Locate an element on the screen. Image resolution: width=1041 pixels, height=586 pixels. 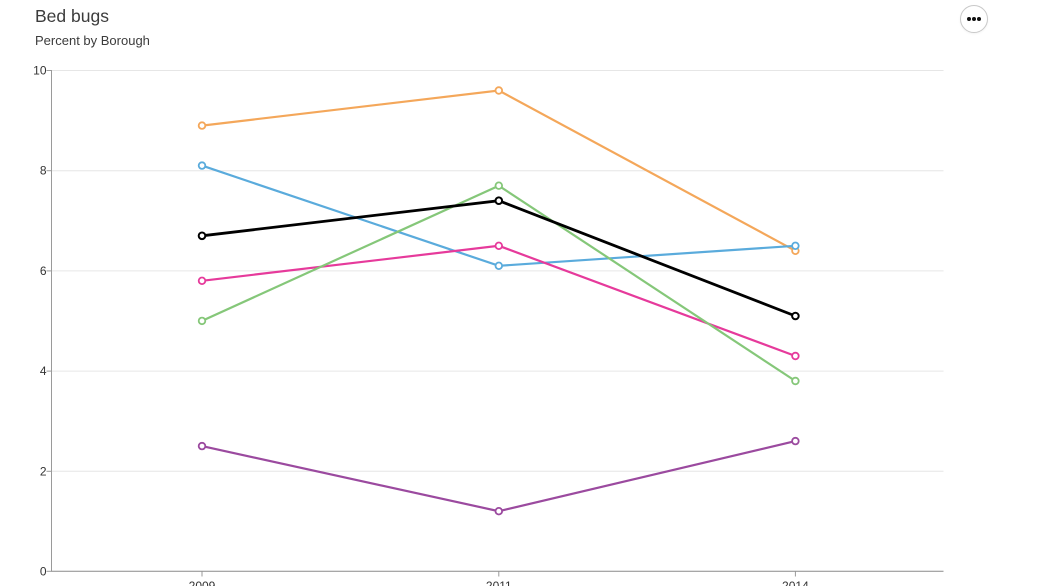
svg-text: 10 is located at coordinates (40, 71).